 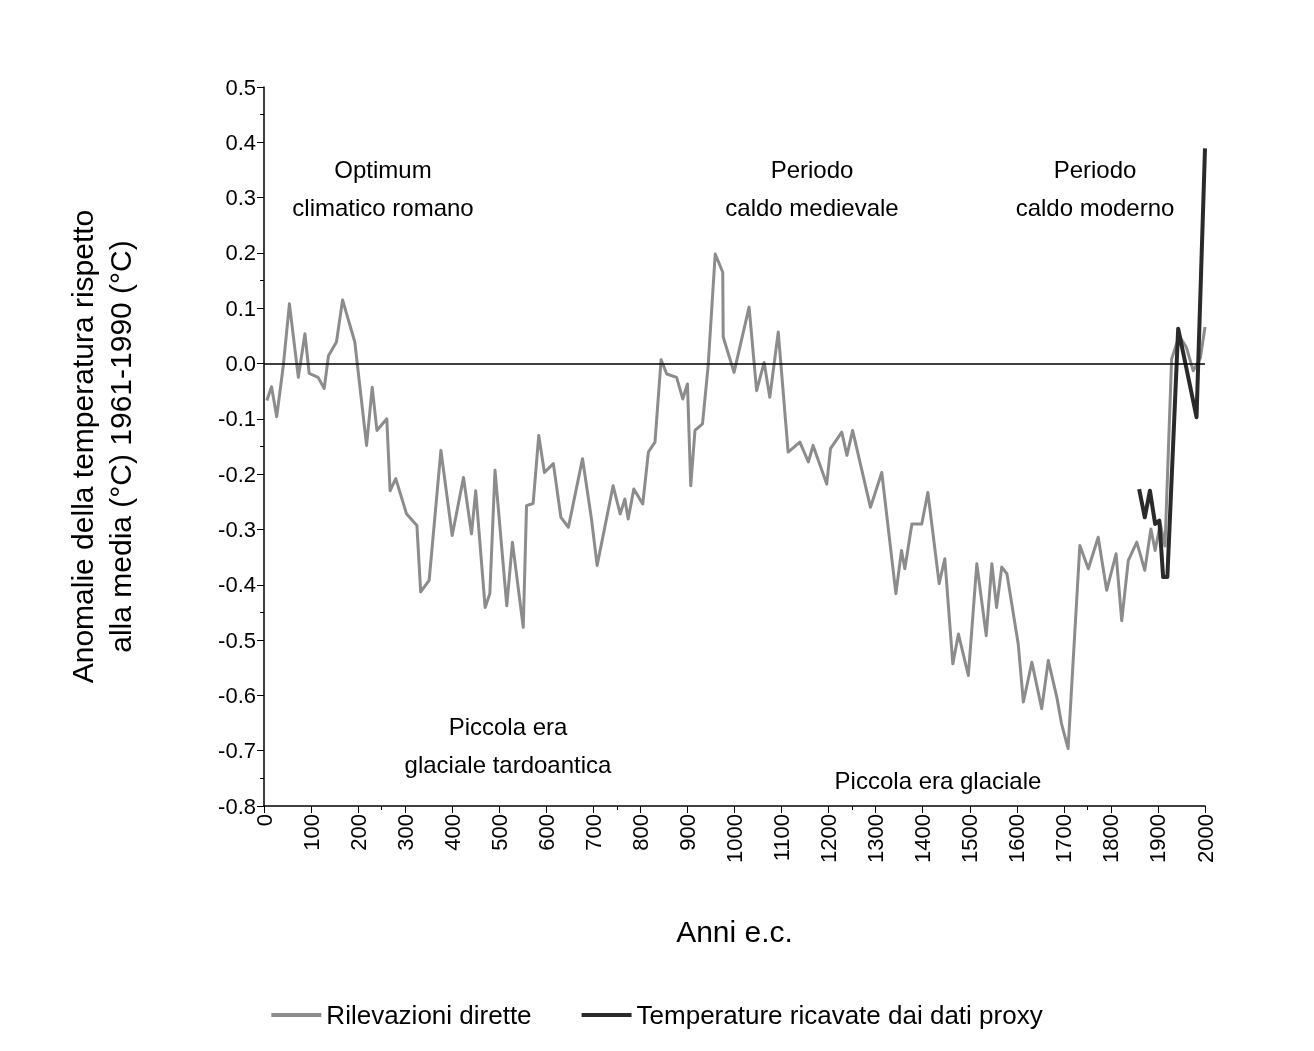 What do you see at coordinates (405, 832) in the screenshot?
I see `x-tick-label: 300` at bounding box center [405, 832].